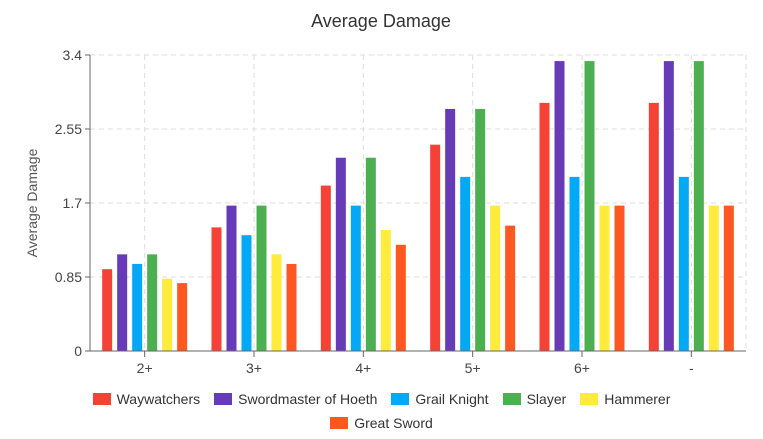 This screenshot has height=439, width=763. I want to click on legend-item: Swordmaster of Hoeth, so click(295, 399).